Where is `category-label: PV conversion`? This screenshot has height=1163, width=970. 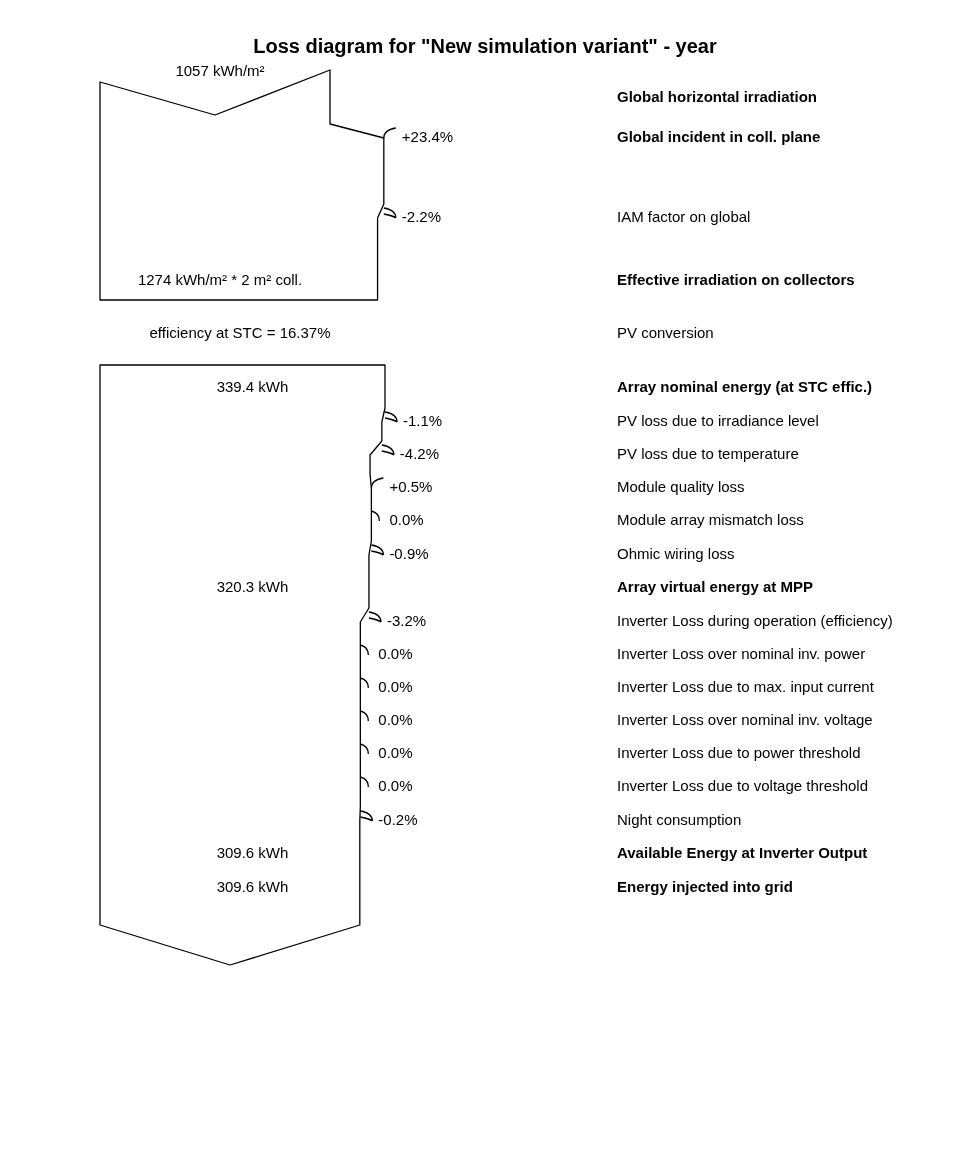 category-label: PV conversion is located at coordinates (665, 333).